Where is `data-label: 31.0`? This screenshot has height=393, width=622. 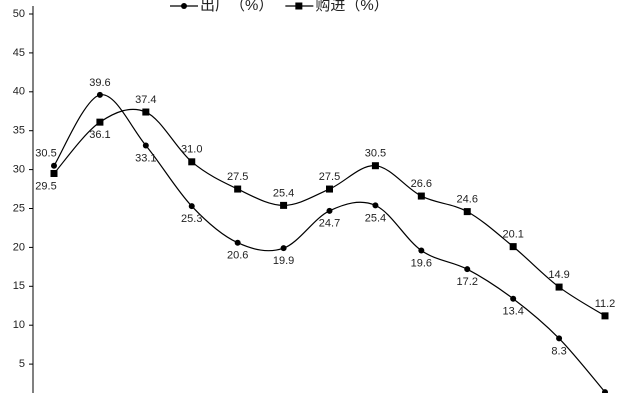 data-label: 31.0 is located at coordinates (191, 150).